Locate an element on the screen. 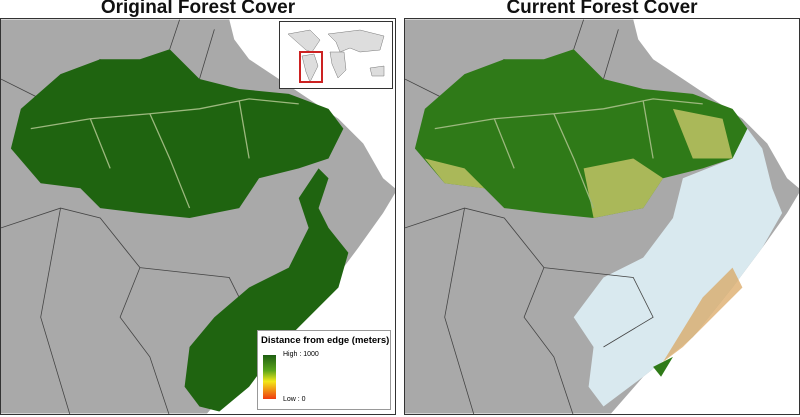 This screenshot has height=417, width=800. region-box is located at coordinates (311, 67).